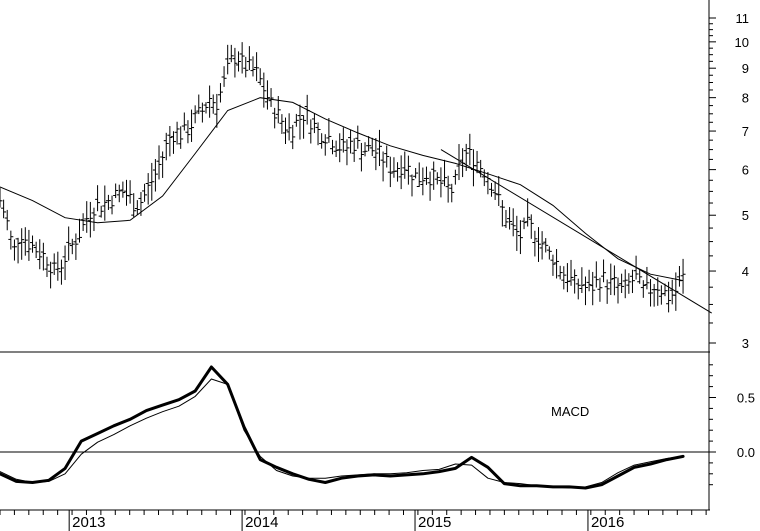  I want to click on price-tick-label: 4, so click(745, 271).